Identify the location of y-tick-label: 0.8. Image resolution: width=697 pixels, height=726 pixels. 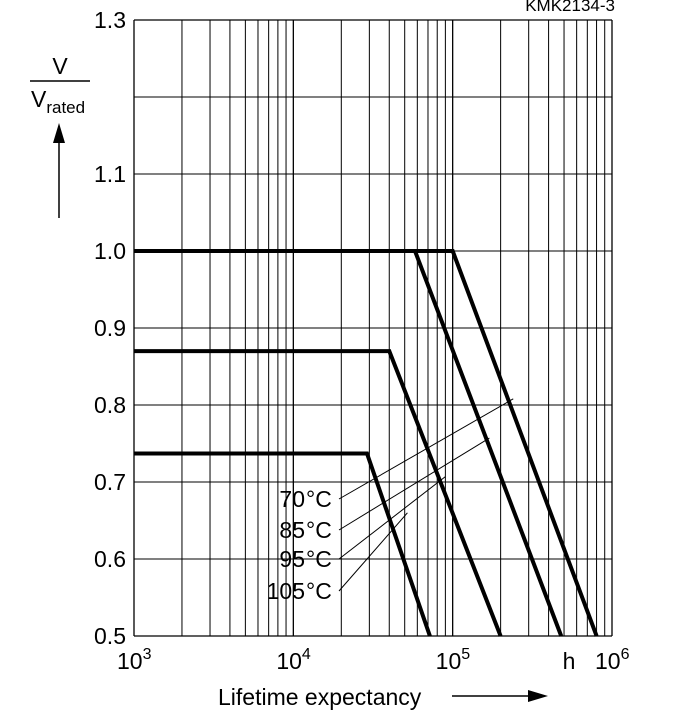
(110, 405).